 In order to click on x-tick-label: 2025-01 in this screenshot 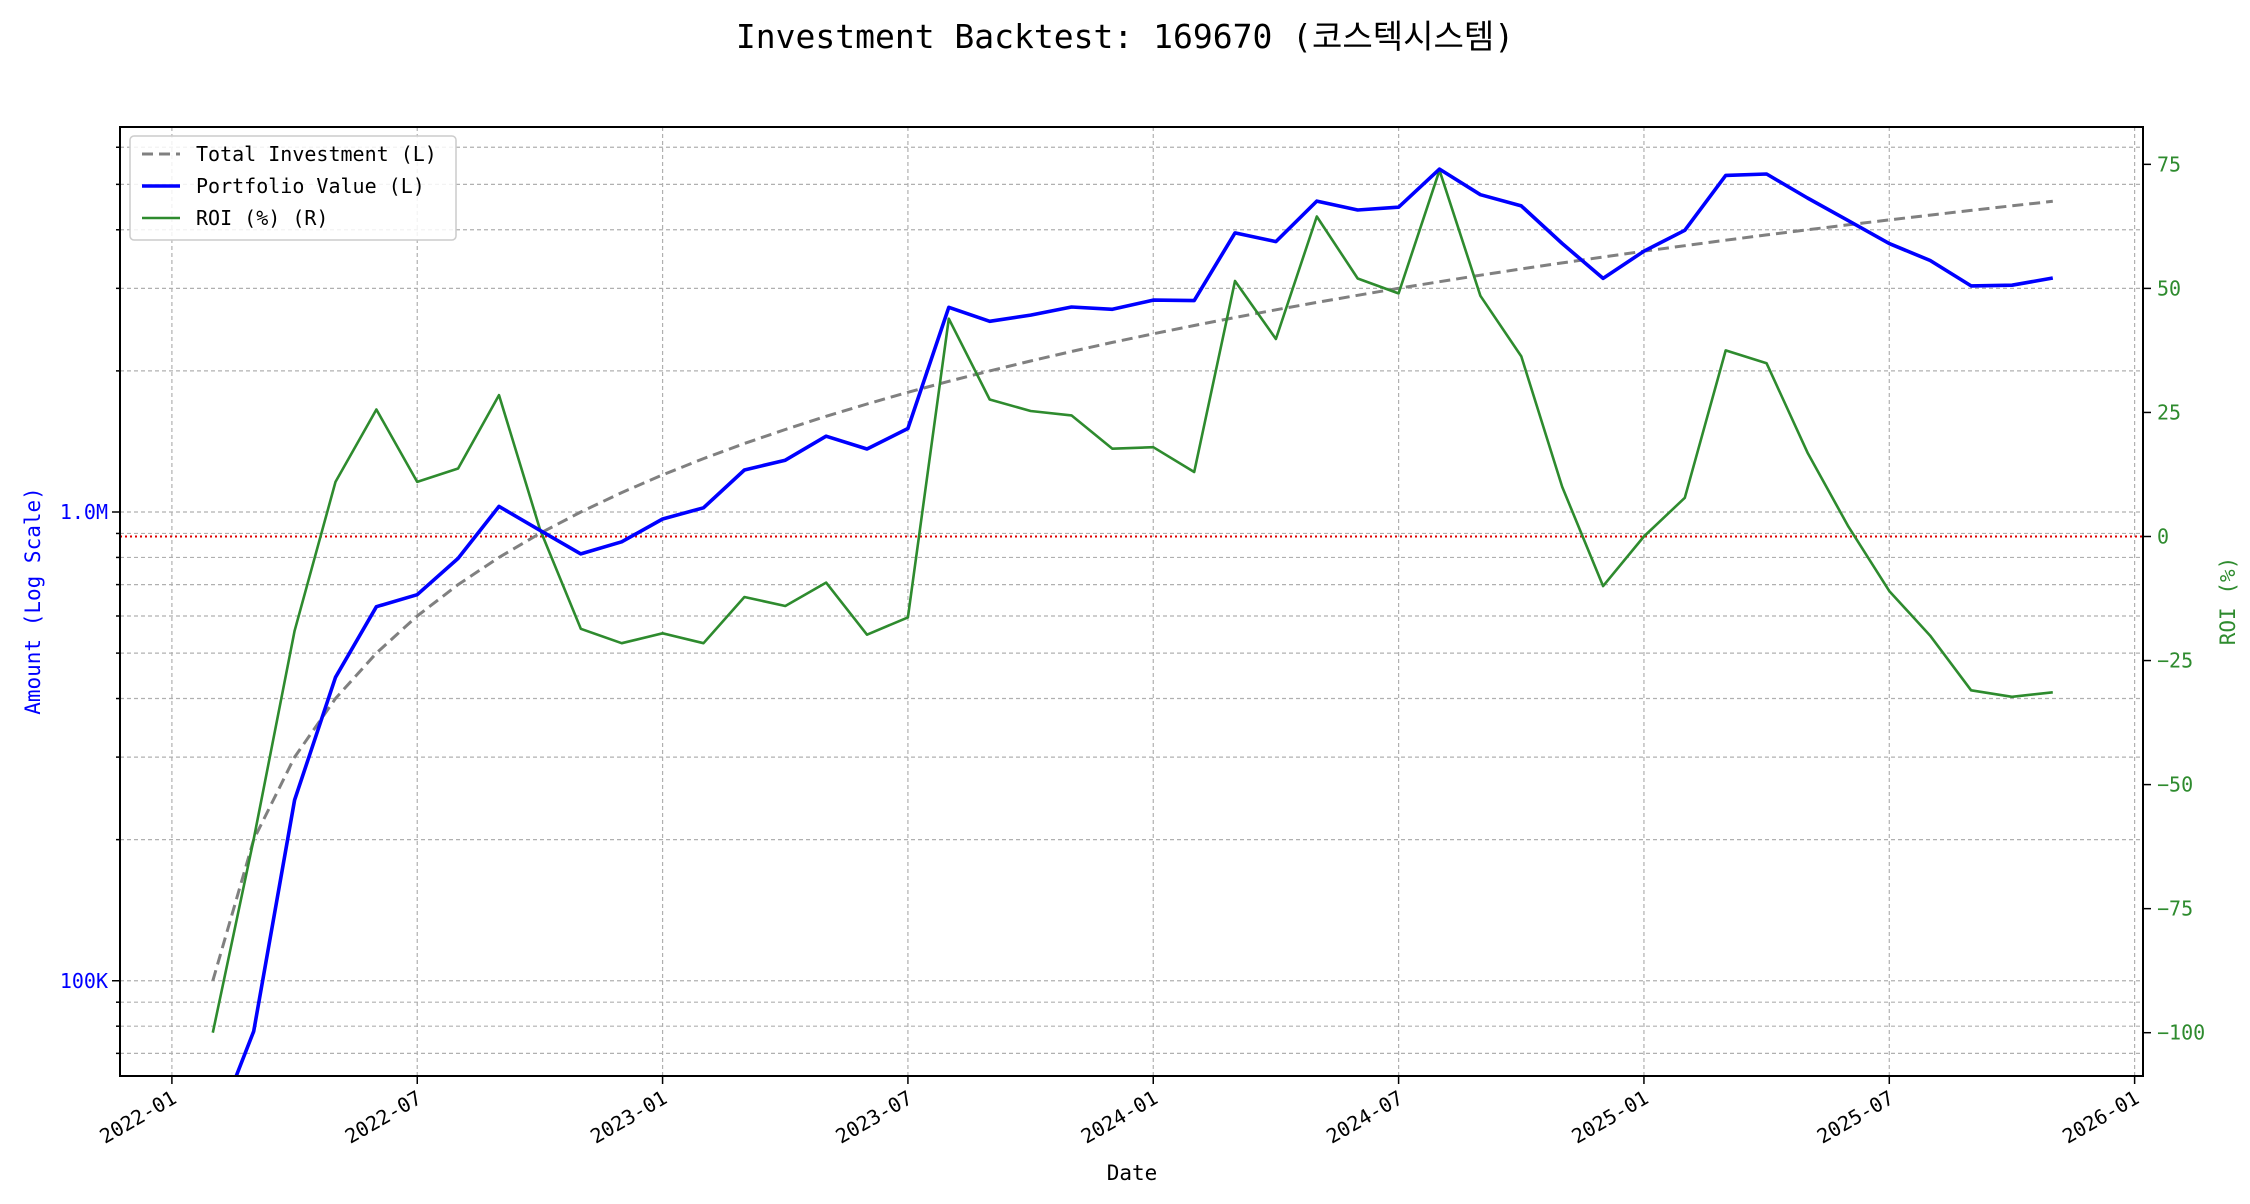, I will do `click(1609, 1117)`.